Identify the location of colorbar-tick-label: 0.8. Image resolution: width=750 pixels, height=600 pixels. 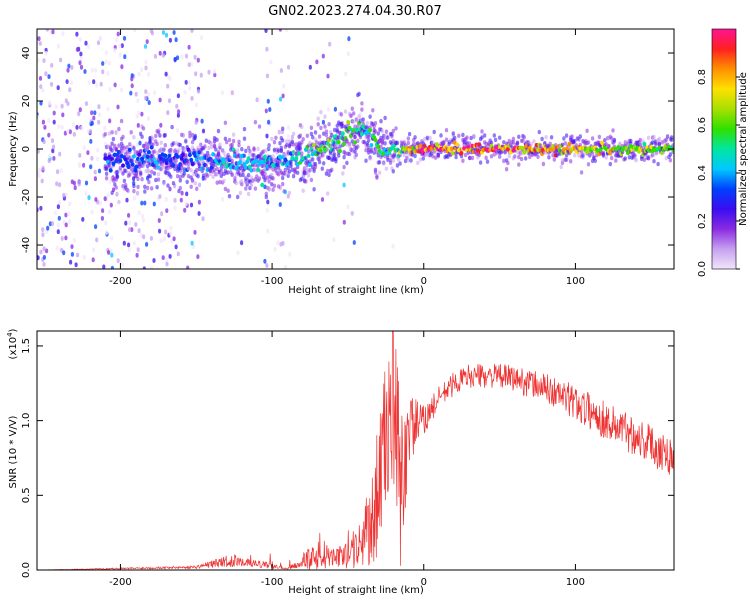
(702, 77).